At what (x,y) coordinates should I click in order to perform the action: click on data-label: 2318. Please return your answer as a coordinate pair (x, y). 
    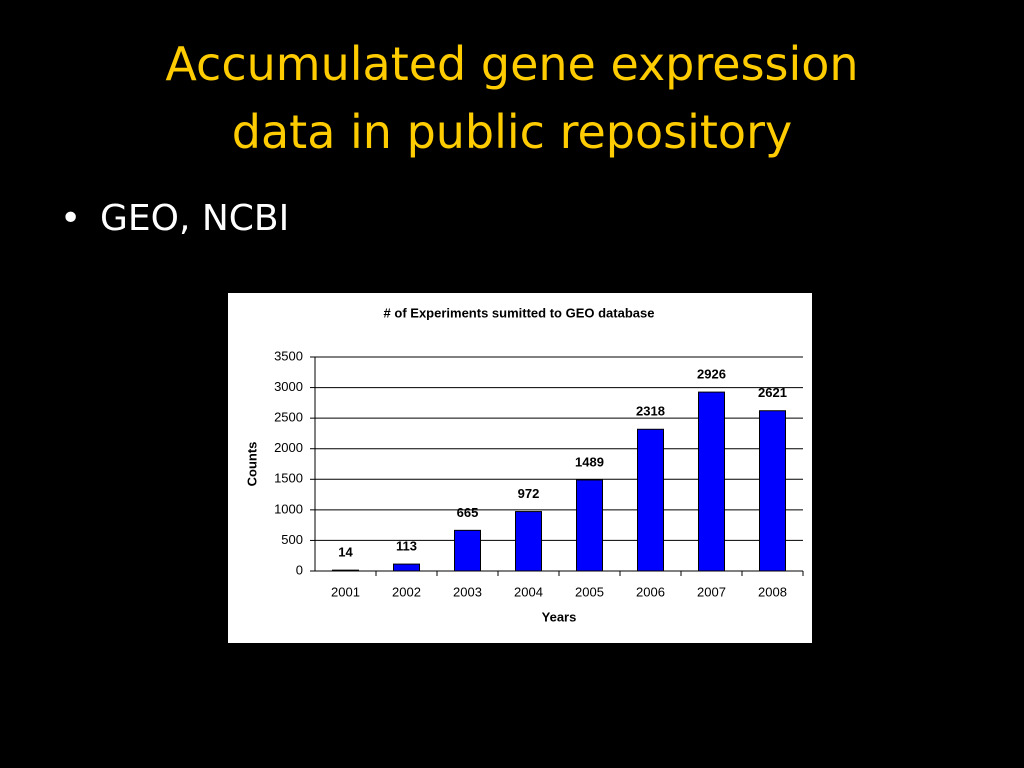
    Looking at the image, I should click on (650, 411).